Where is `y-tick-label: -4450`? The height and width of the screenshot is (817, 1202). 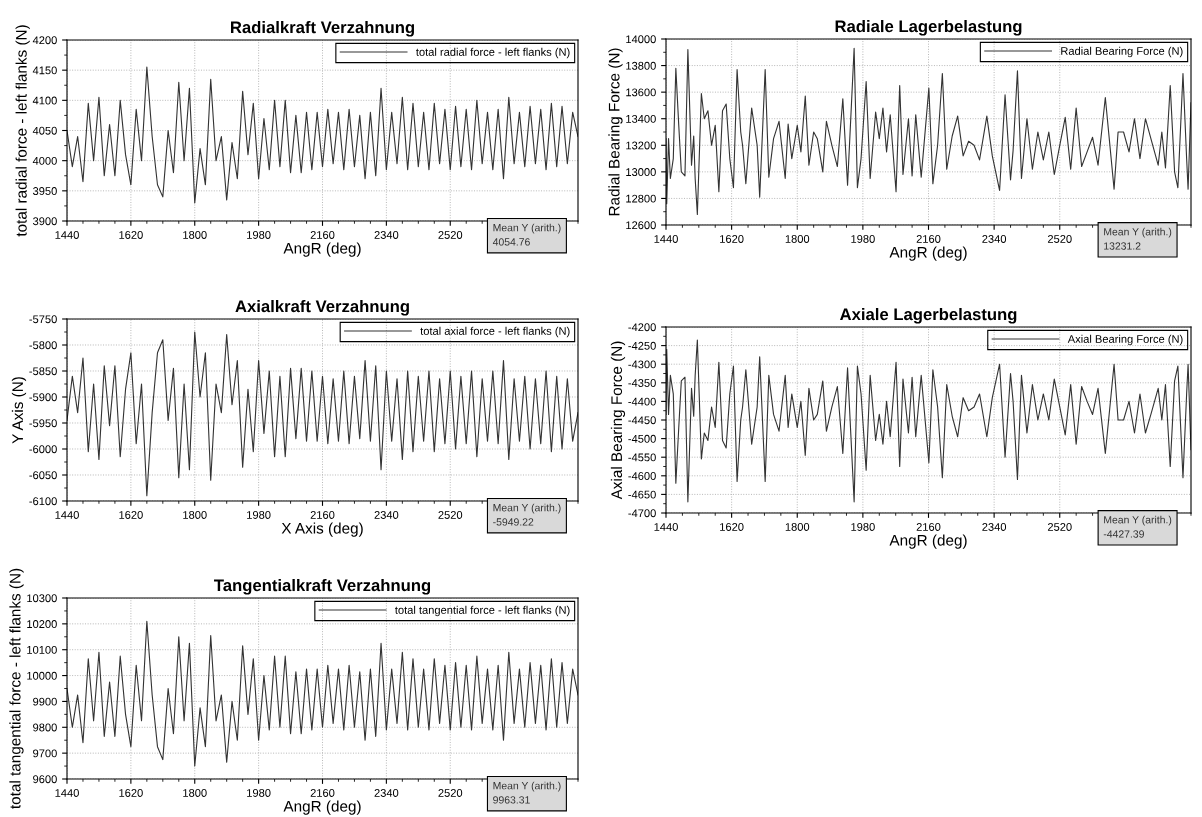 y-tick-label: -4450 is located at coordinates (642, 420).